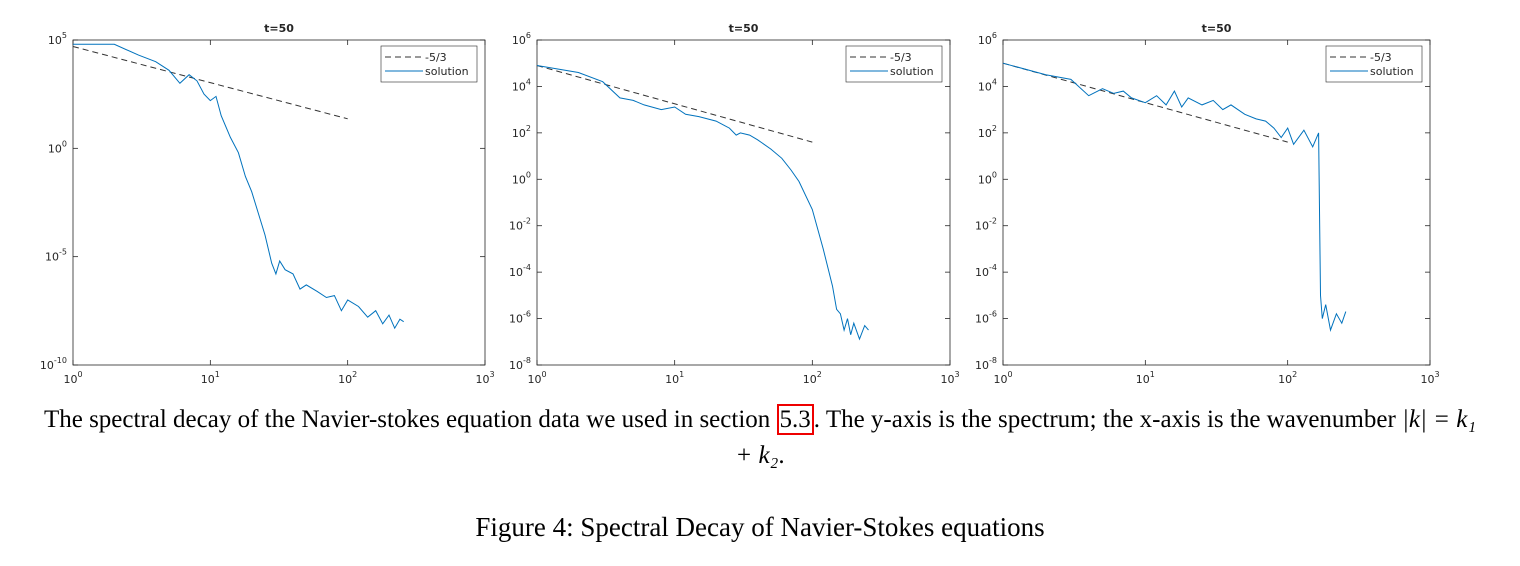 The width and height of the screenshot is (1520, 566). I want to click on y-tick-label: 10⁻⁵, so click(56, 256).